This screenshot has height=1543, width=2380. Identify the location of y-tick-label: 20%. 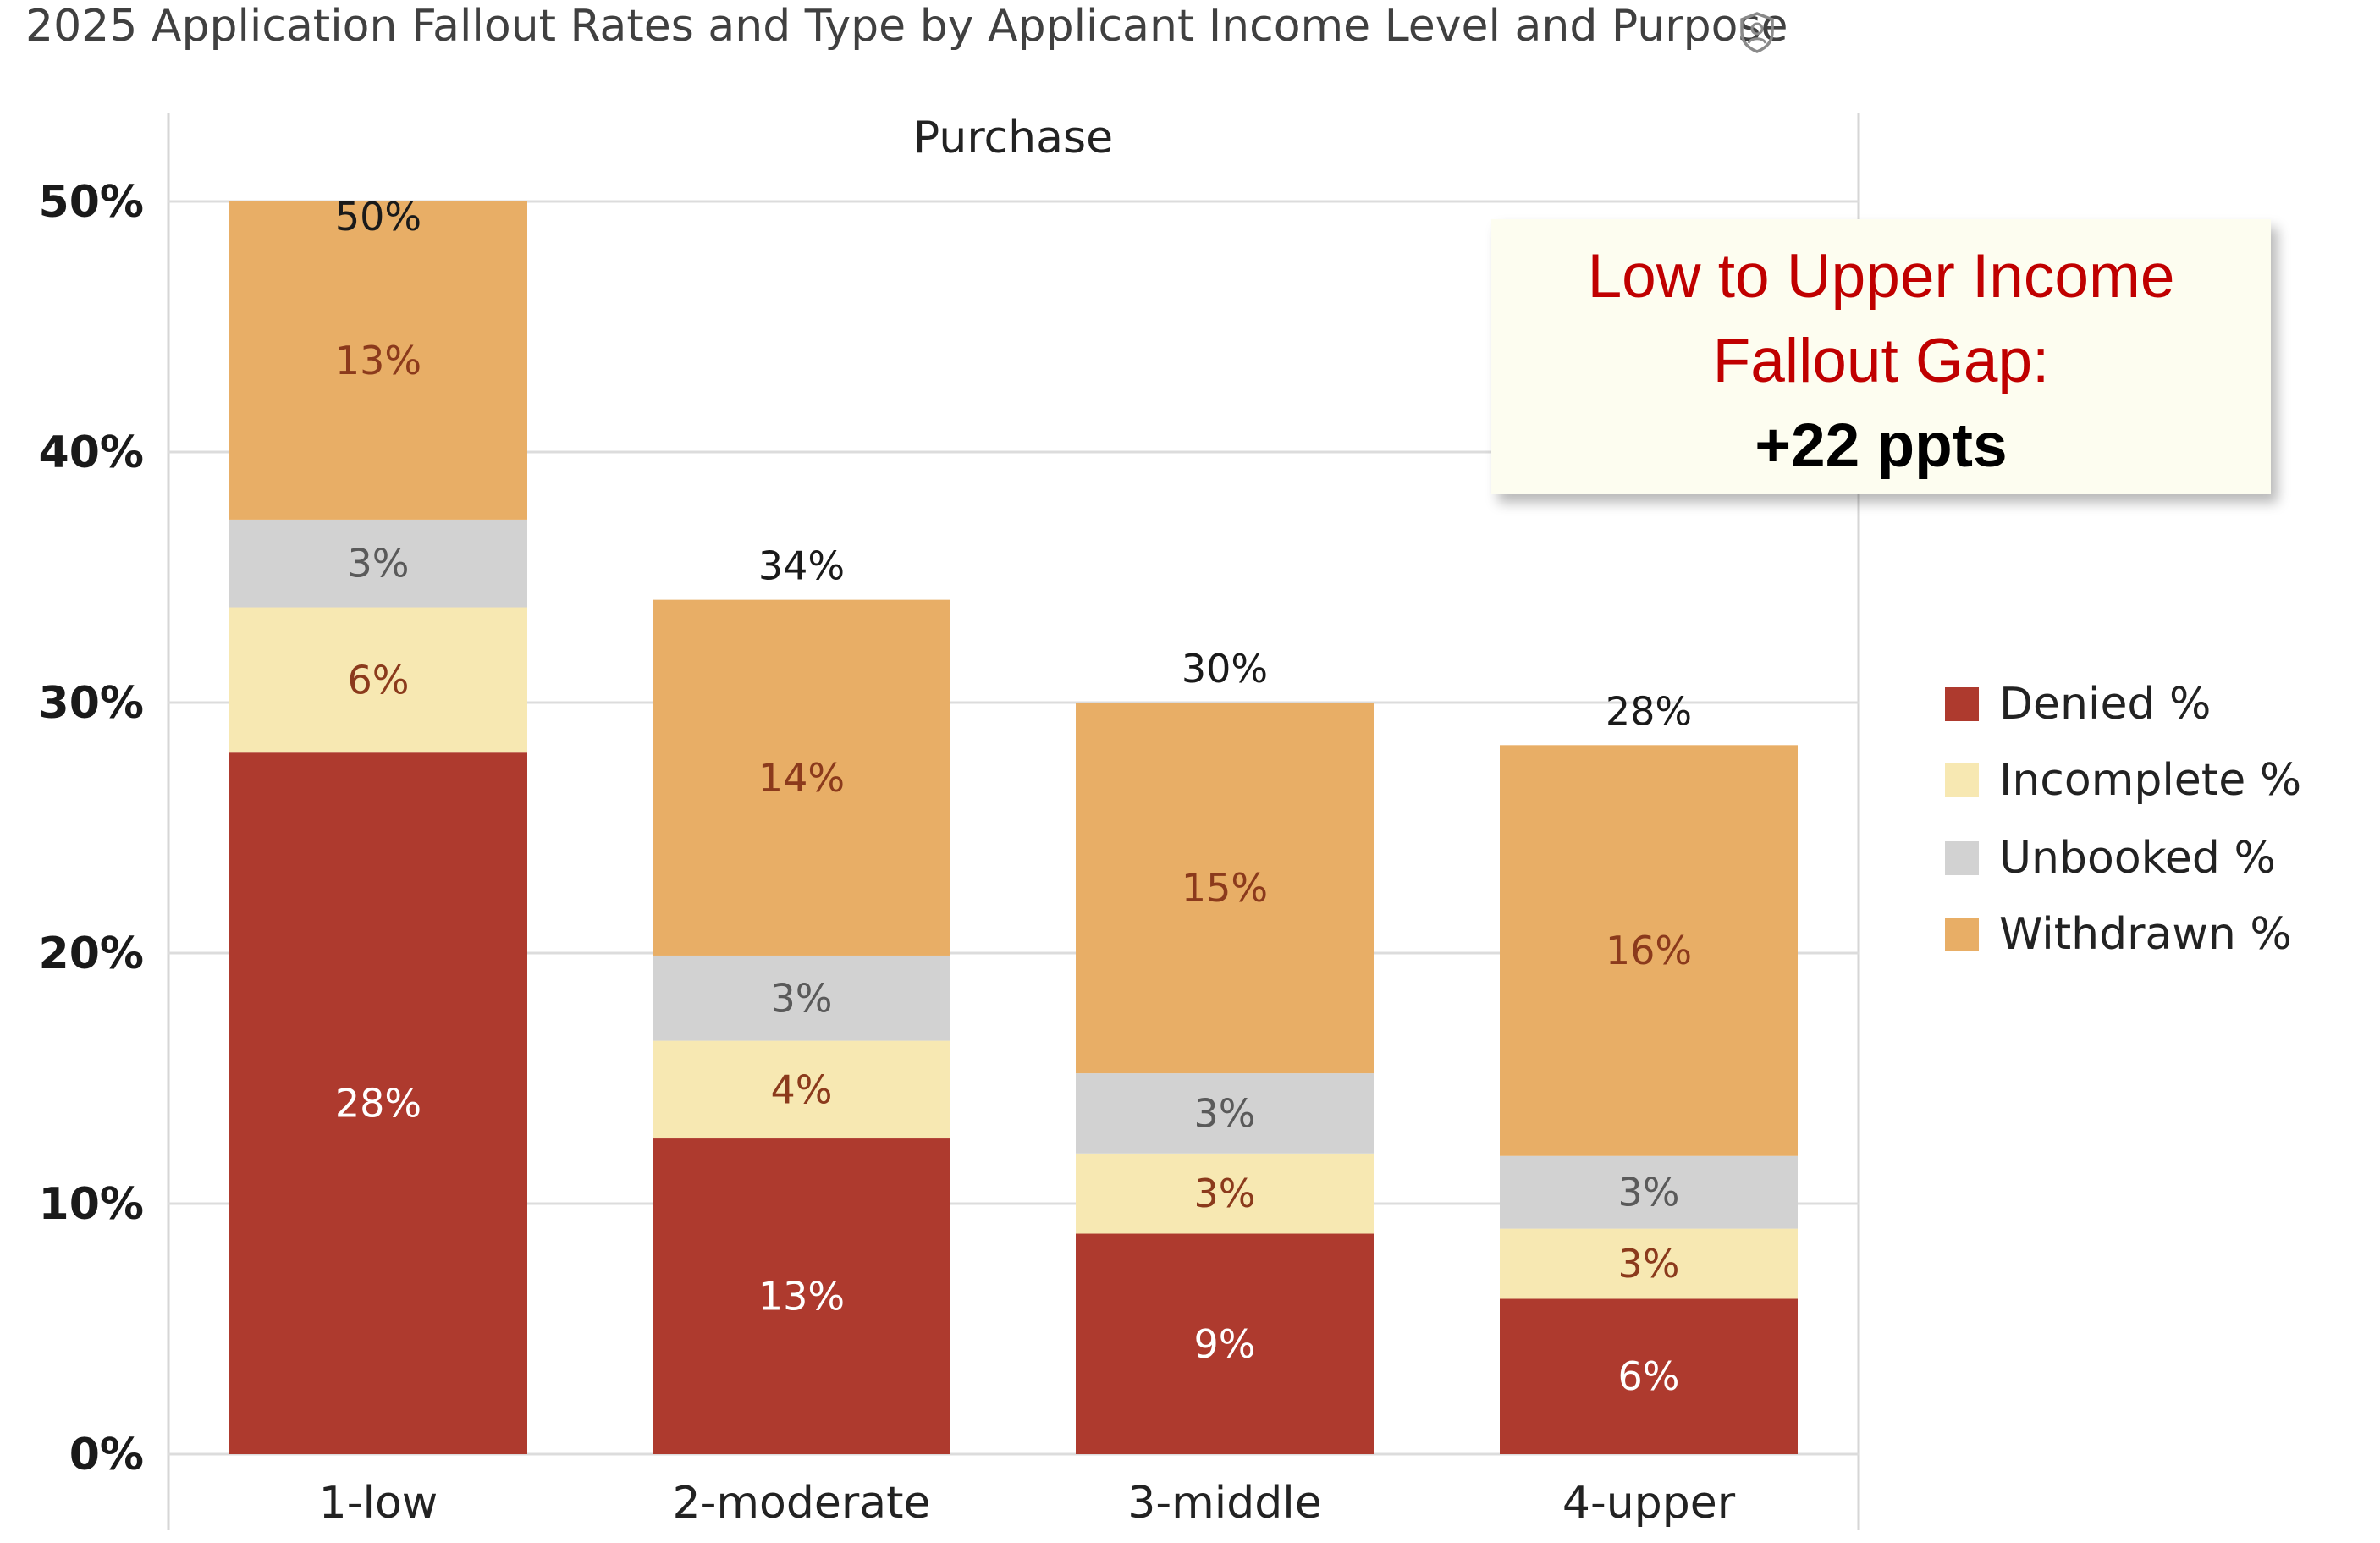
(91, 954).